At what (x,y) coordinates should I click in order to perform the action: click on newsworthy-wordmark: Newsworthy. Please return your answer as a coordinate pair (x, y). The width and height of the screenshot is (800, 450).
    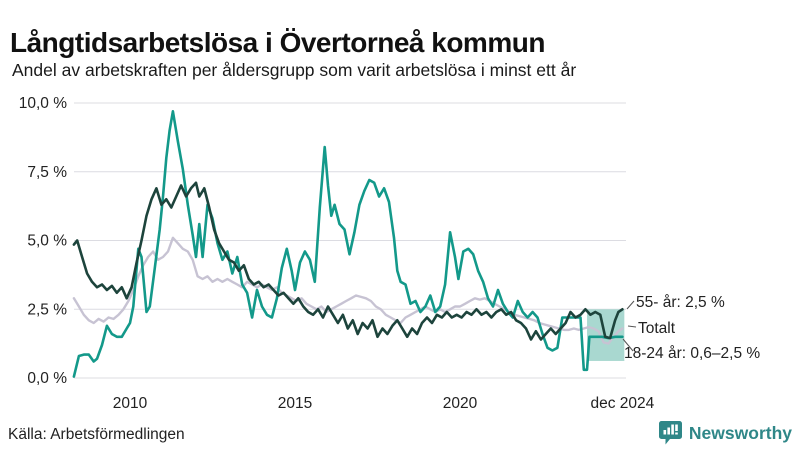
    Looking at the image, I should click on (740, 432).